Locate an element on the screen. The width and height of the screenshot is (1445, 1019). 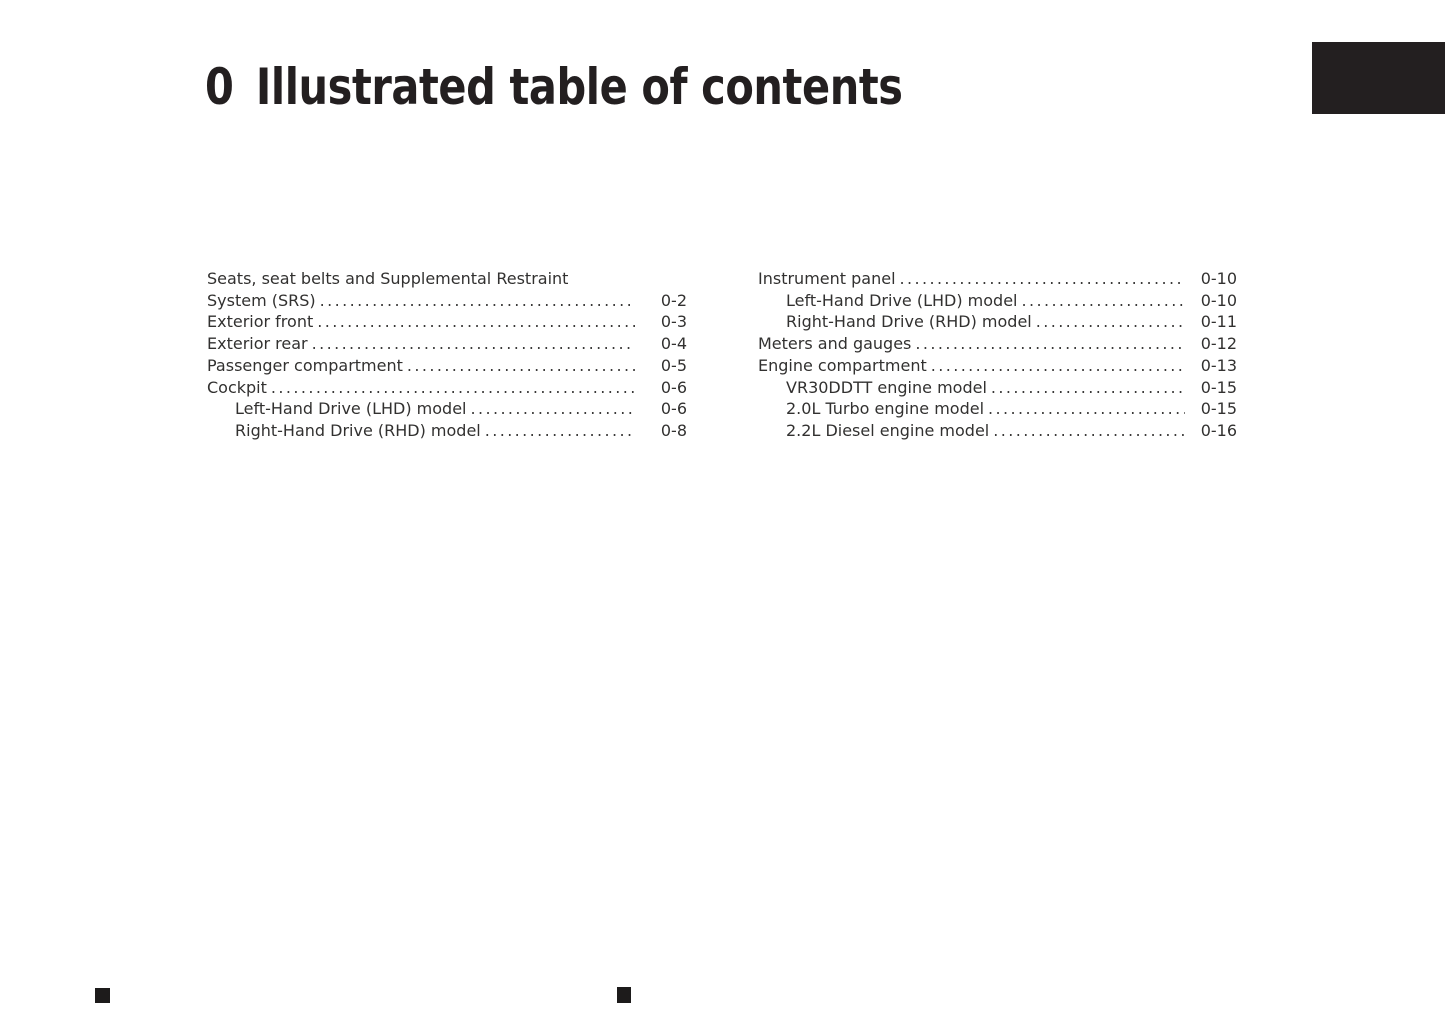
toc-subentry: Right-Hand Drive (RHD) model 0-8 is located at coordinates (447, 431).